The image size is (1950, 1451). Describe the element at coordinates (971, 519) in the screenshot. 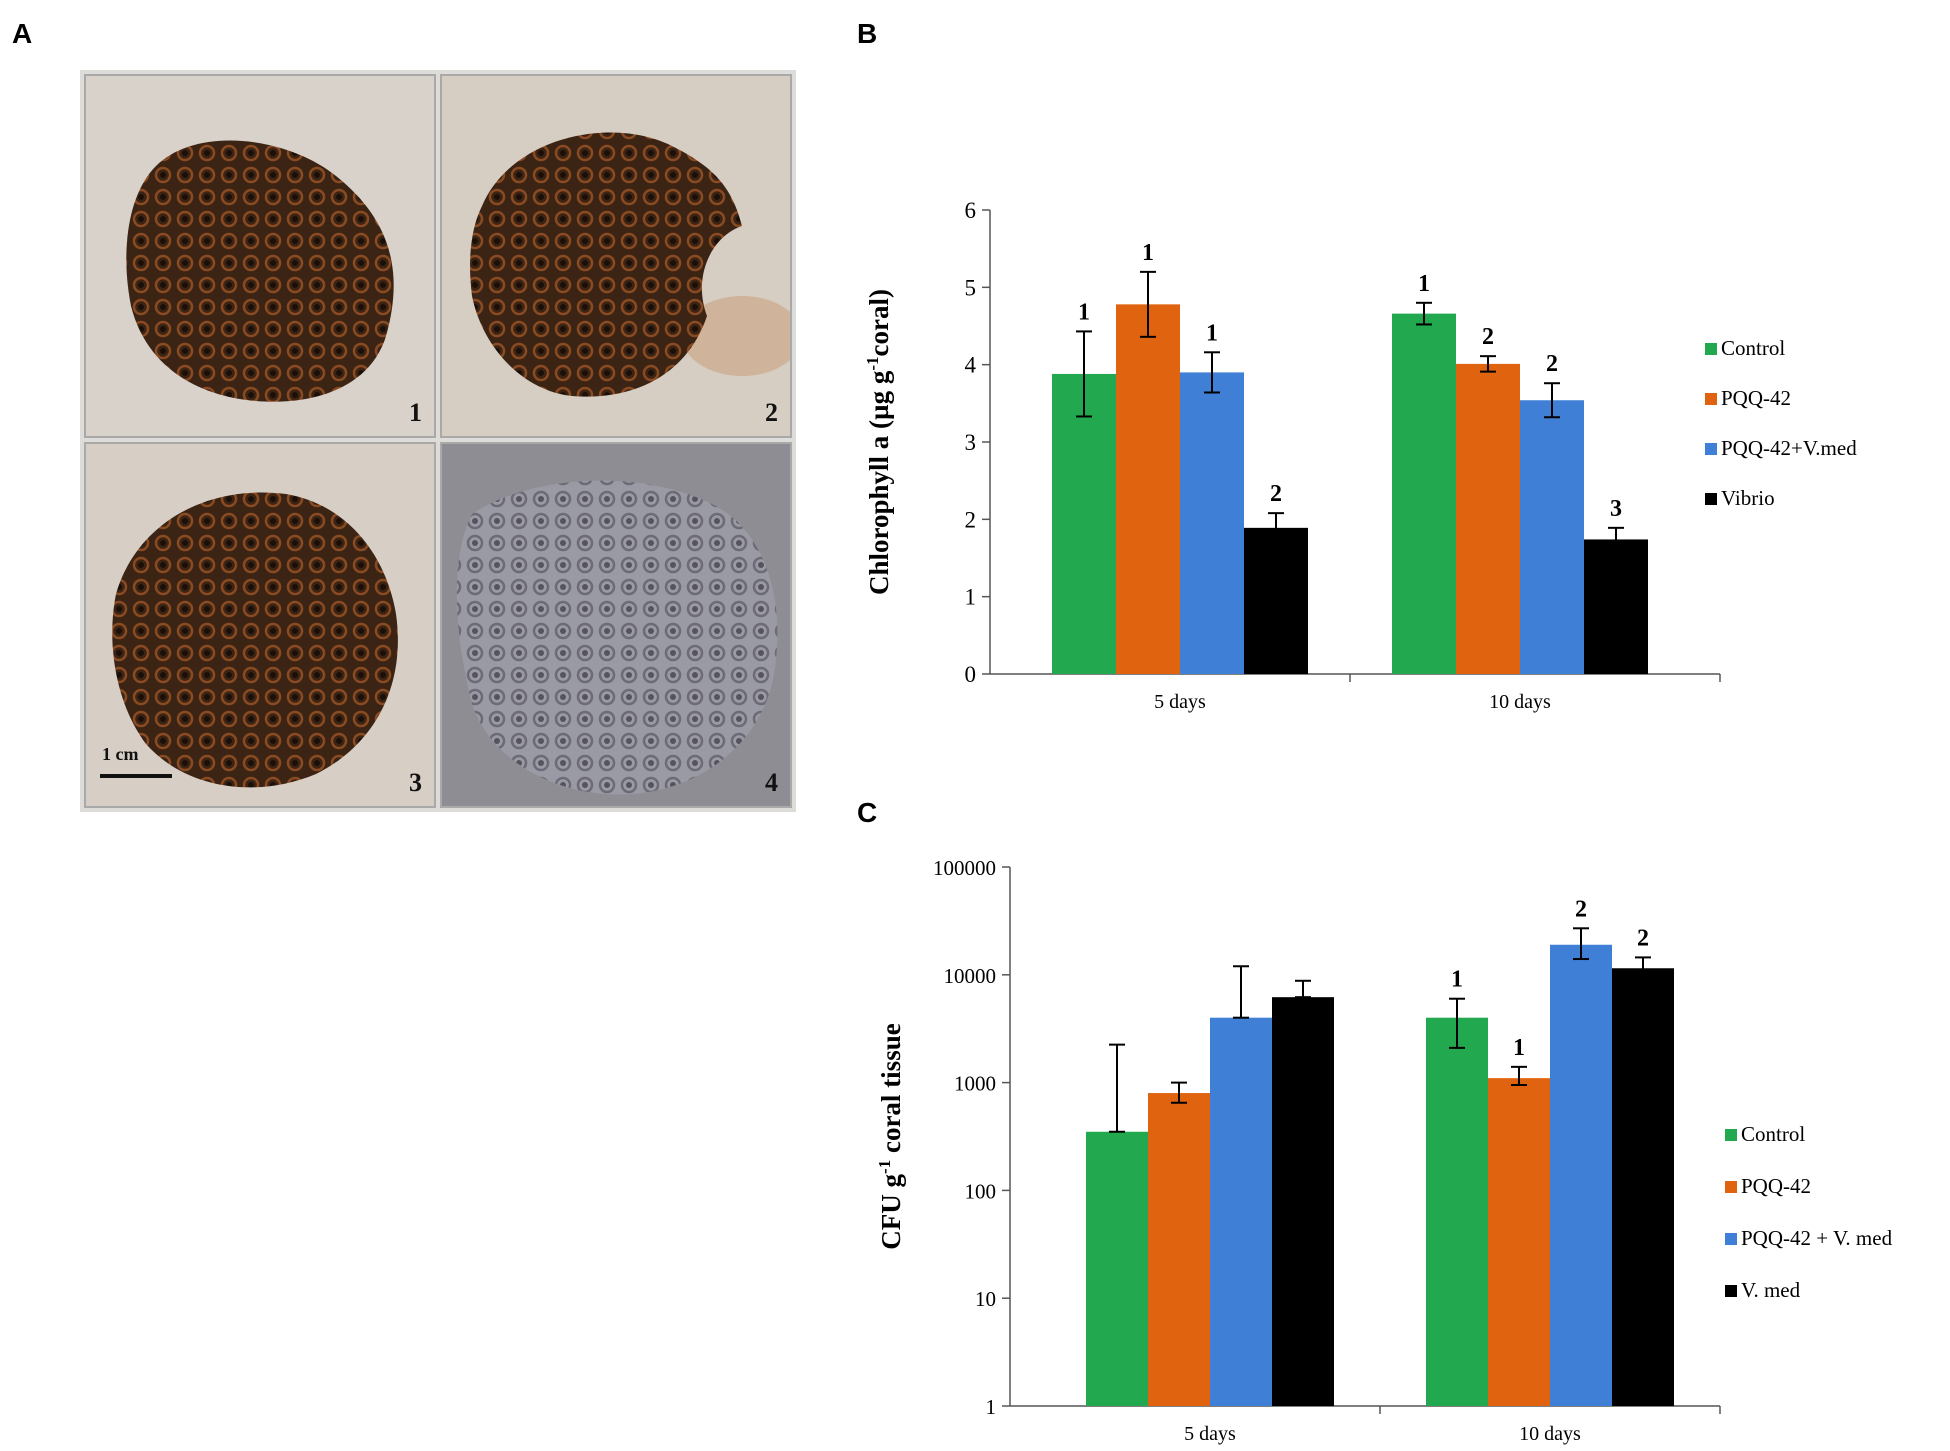

I see `y-tick-label: 2` at that location.